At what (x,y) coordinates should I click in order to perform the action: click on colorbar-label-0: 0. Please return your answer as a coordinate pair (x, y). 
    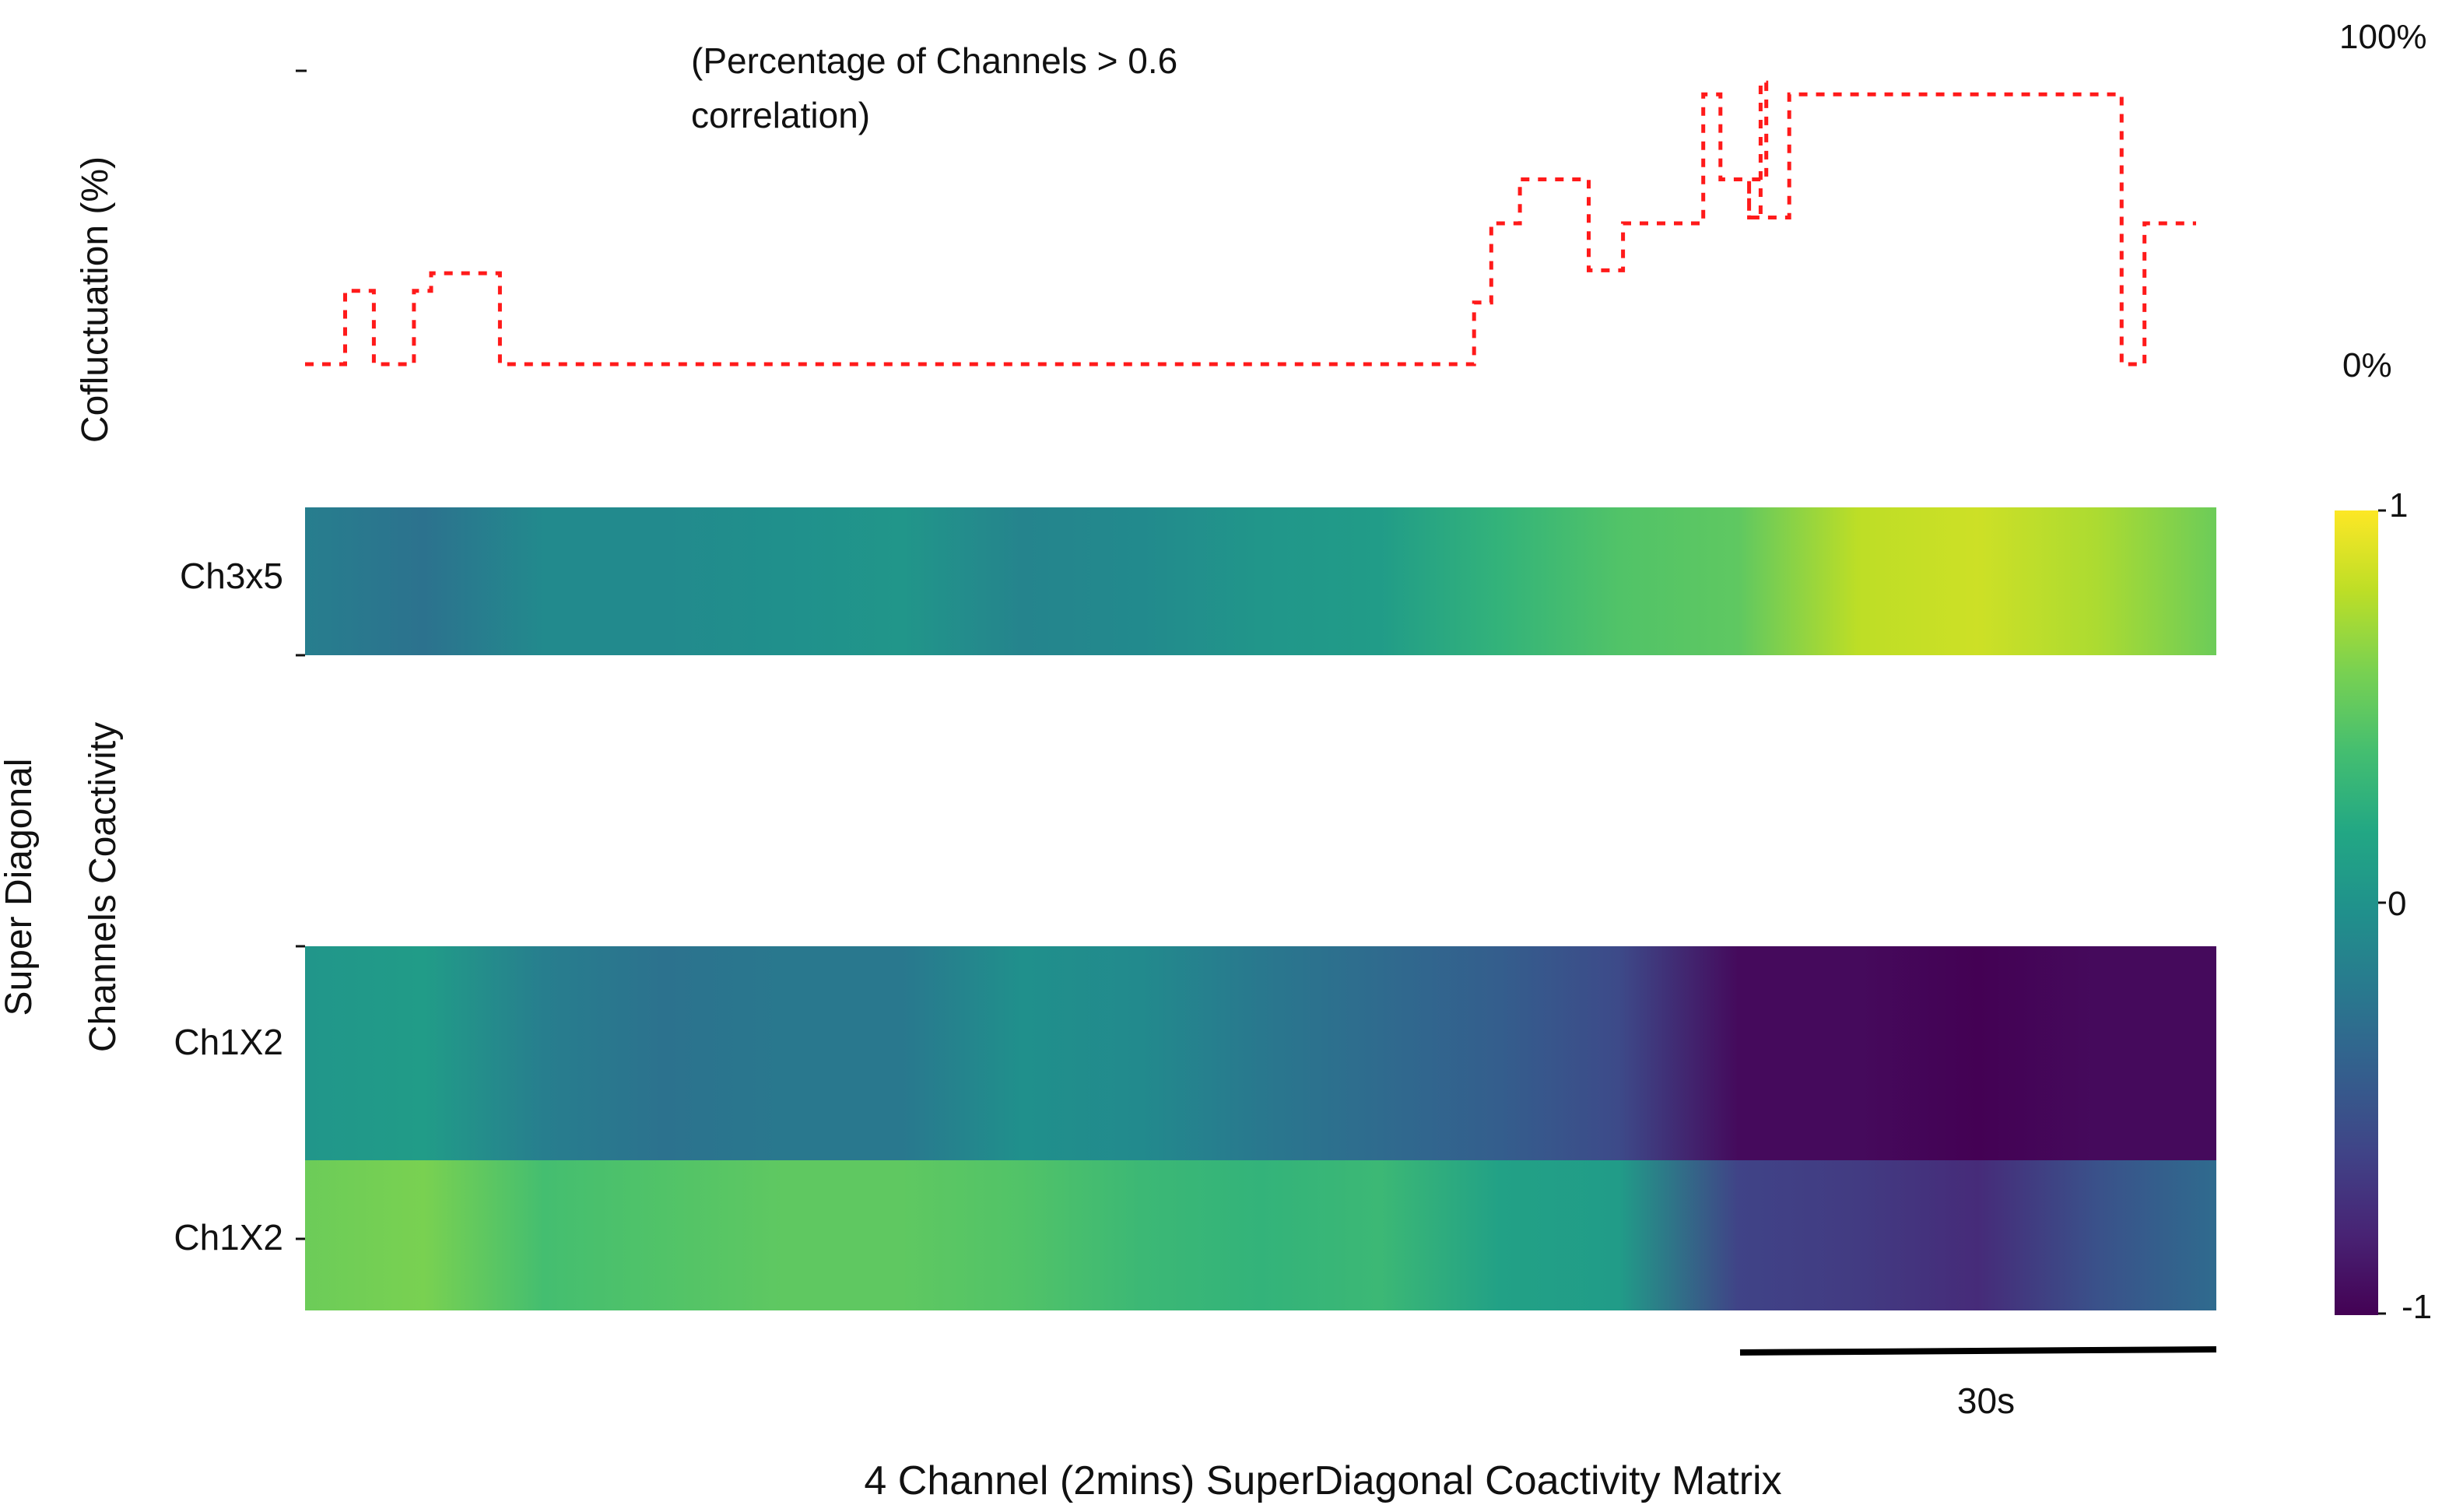
    Looking at the image, I should click on (2397, 904).